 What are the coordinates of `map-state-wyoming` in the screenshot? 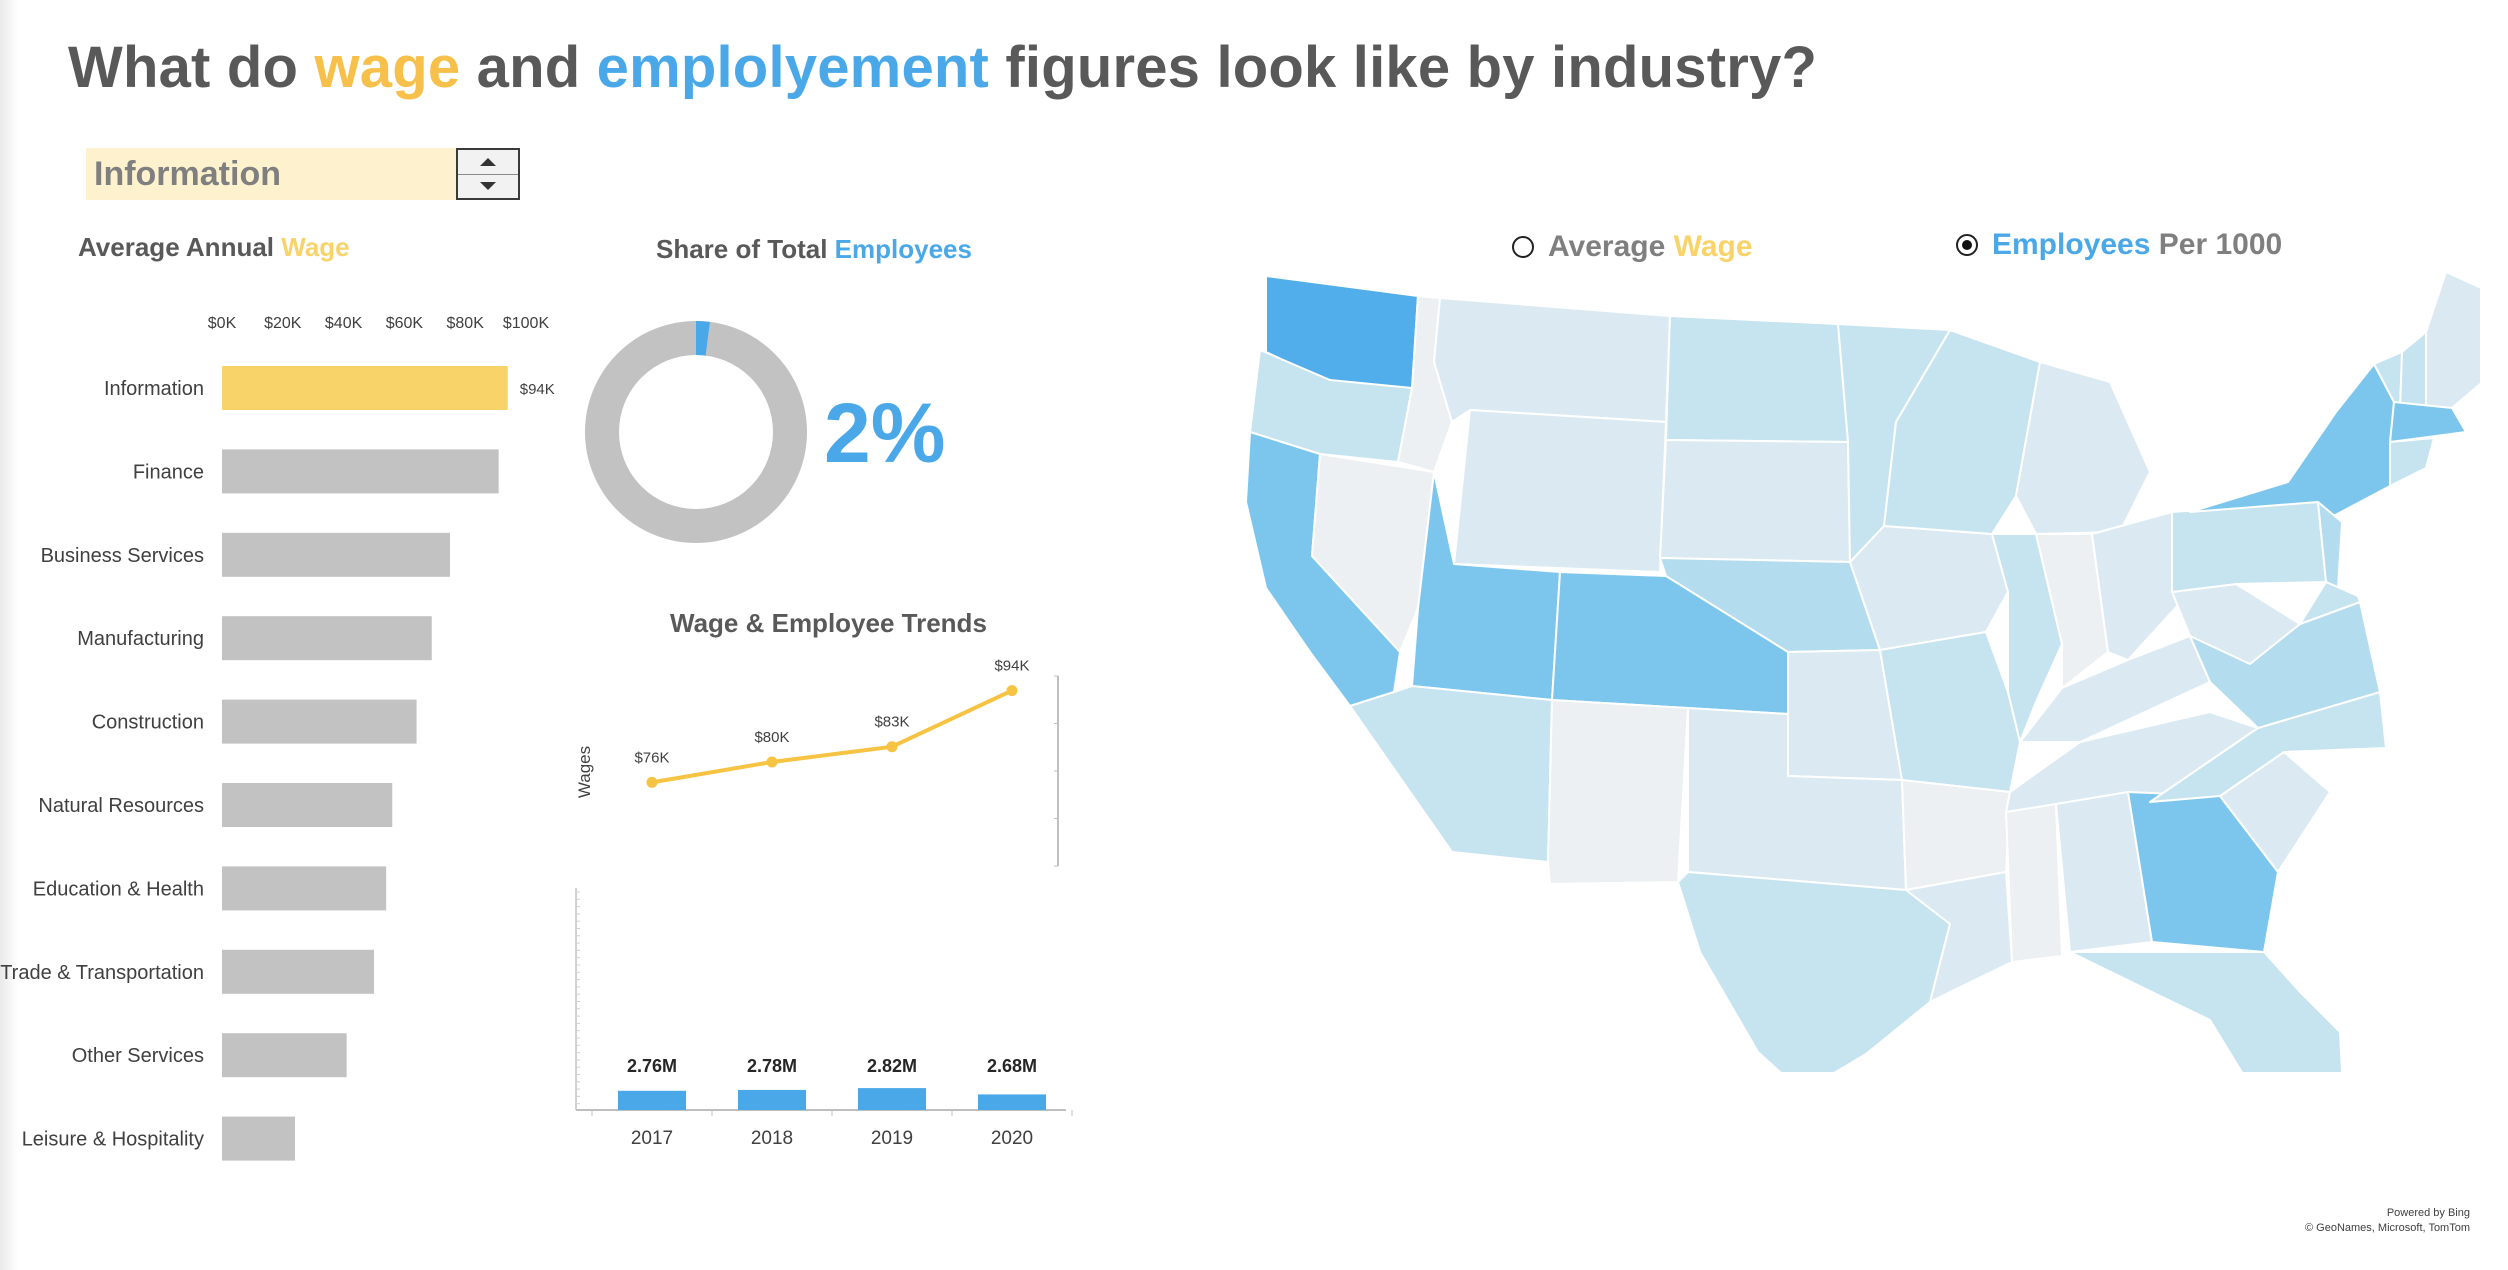 It's located at (1560, 491).